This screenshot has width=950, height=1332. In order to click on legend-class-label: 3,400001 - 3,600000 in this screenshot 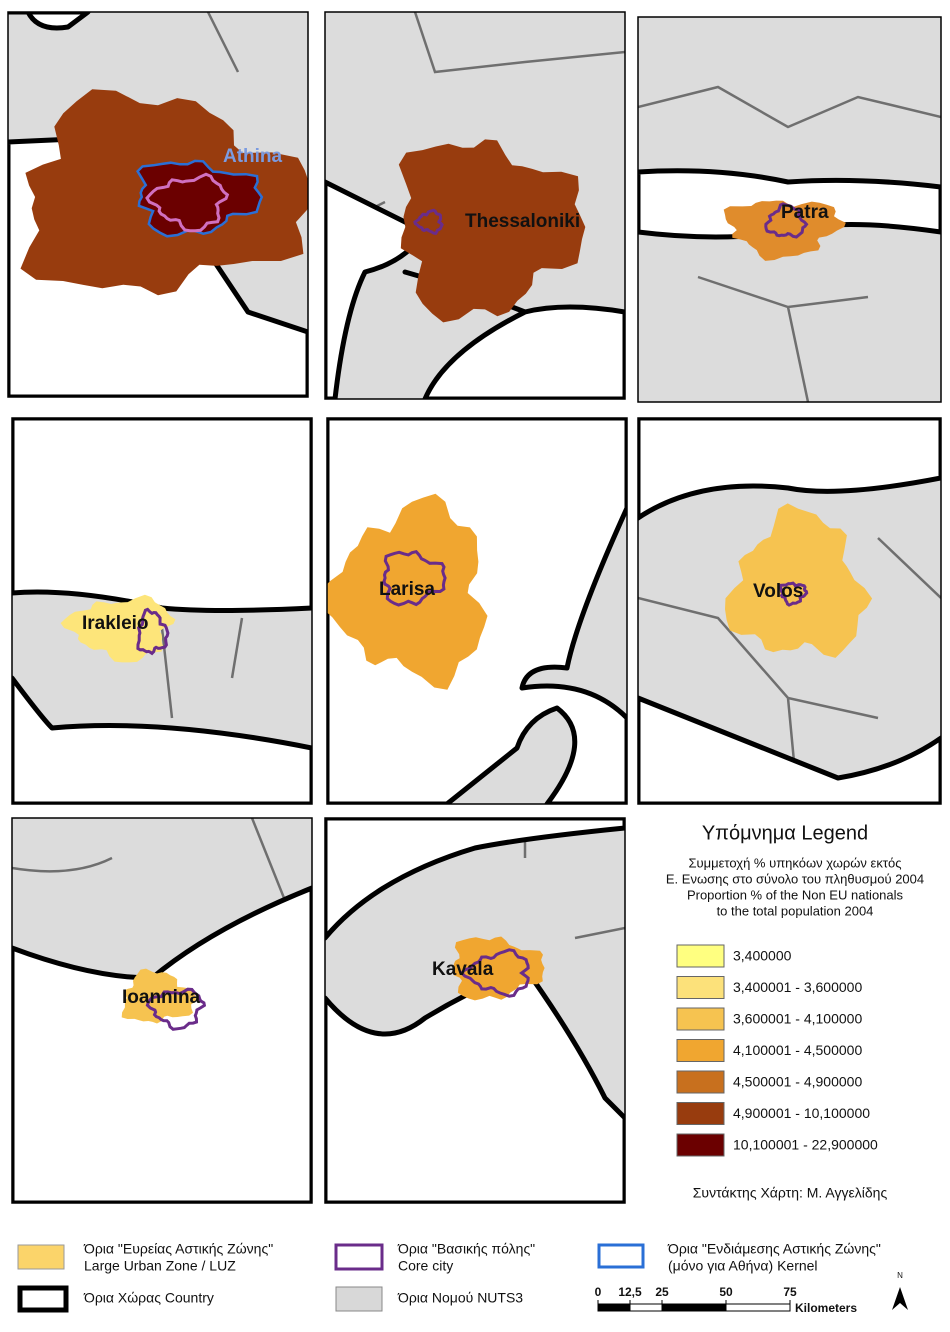, I will do `click(797, 987)`.